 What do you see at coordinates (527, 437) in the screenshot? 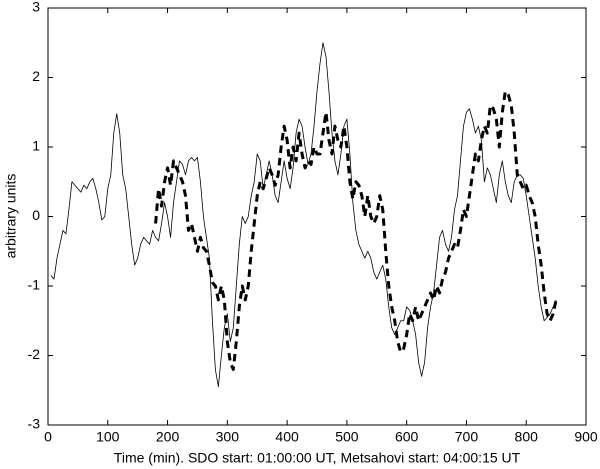
I see `x-tick-label: 800` at bounding box center [527, 437].